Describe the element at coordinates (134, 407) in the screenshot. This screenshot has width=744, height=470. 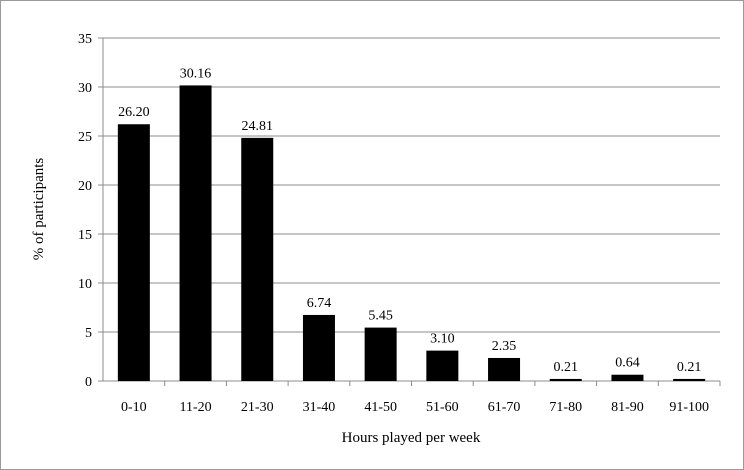
I see `x-tick-label: 0-10` at that location.